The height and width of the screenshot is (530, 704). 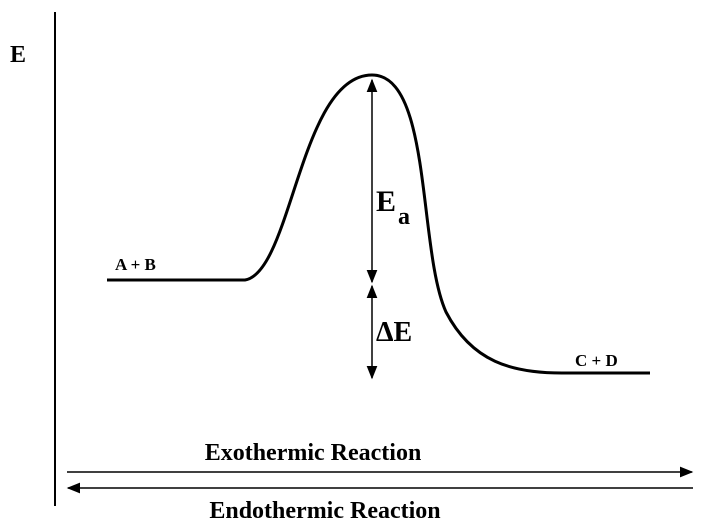 I want to click on axis-label: E, so click(x=18, y=55).